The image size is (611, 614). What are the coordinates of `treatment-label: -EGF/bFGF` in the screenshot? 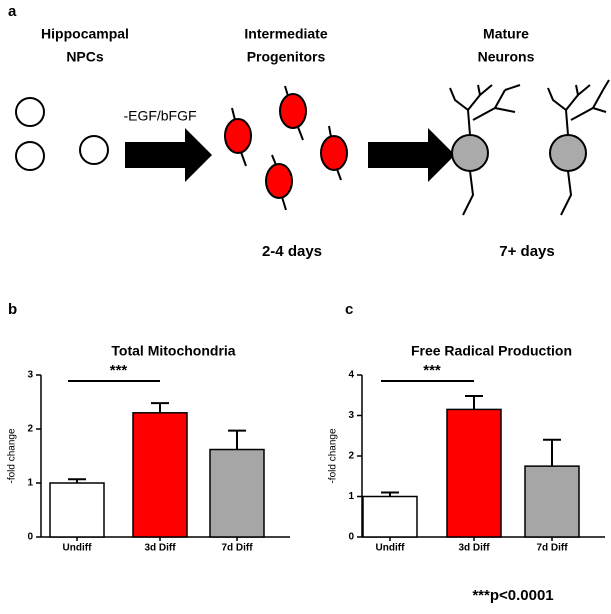 It's located at (159, 116).